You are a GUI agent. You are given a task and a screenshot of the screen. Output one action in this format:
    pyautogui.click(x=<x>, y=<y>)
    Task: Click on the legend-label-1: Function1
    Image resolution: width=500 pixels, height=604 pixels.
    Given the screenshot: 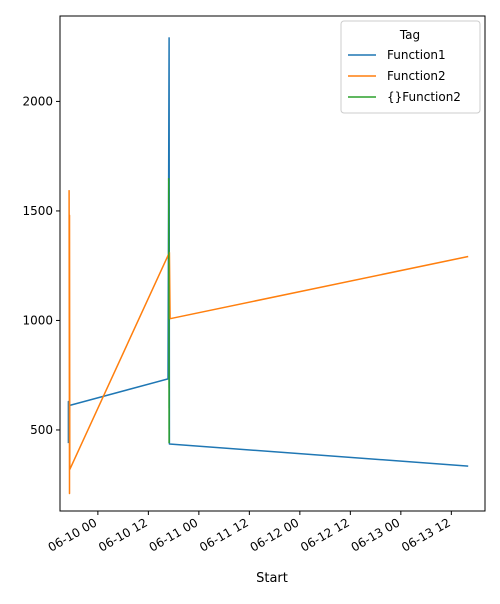 What is the action you would take?
    pyautogui.click(x=416, y=55)
    